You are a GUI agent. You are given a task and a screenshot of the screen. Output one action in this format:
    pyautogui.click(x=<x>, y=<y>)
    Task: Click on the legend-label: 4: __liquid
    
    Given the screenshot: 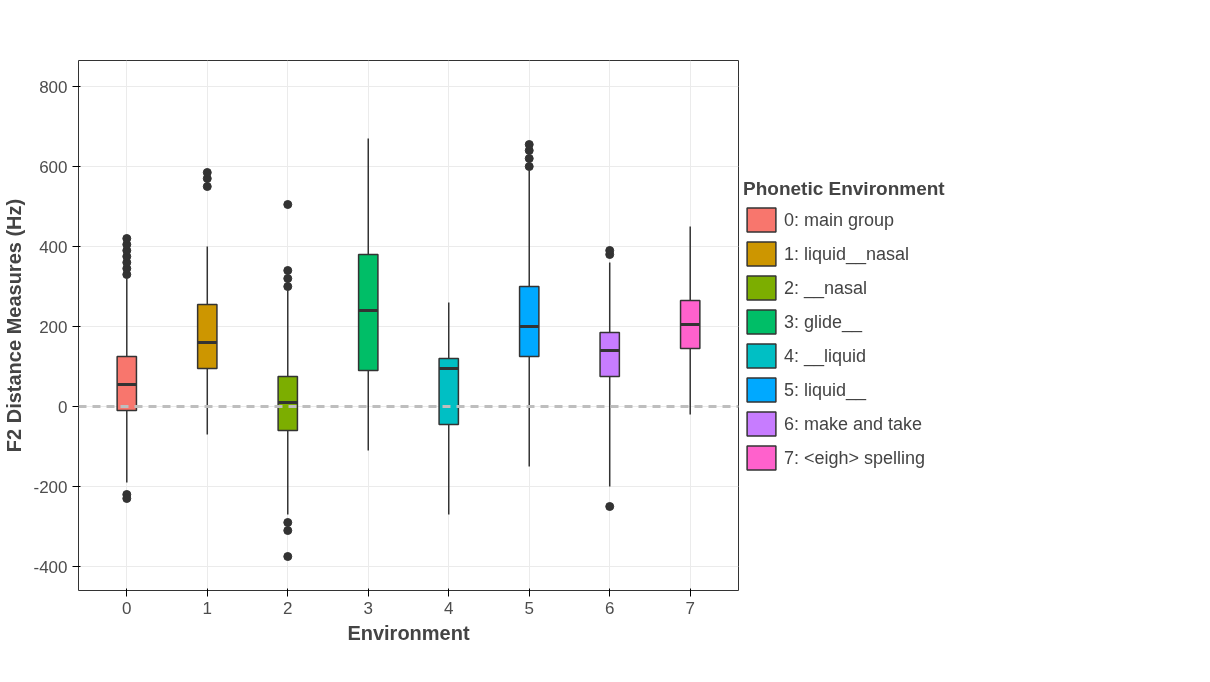 What is the action you would take?
    pyautogui.click(x=825, y=355)
    